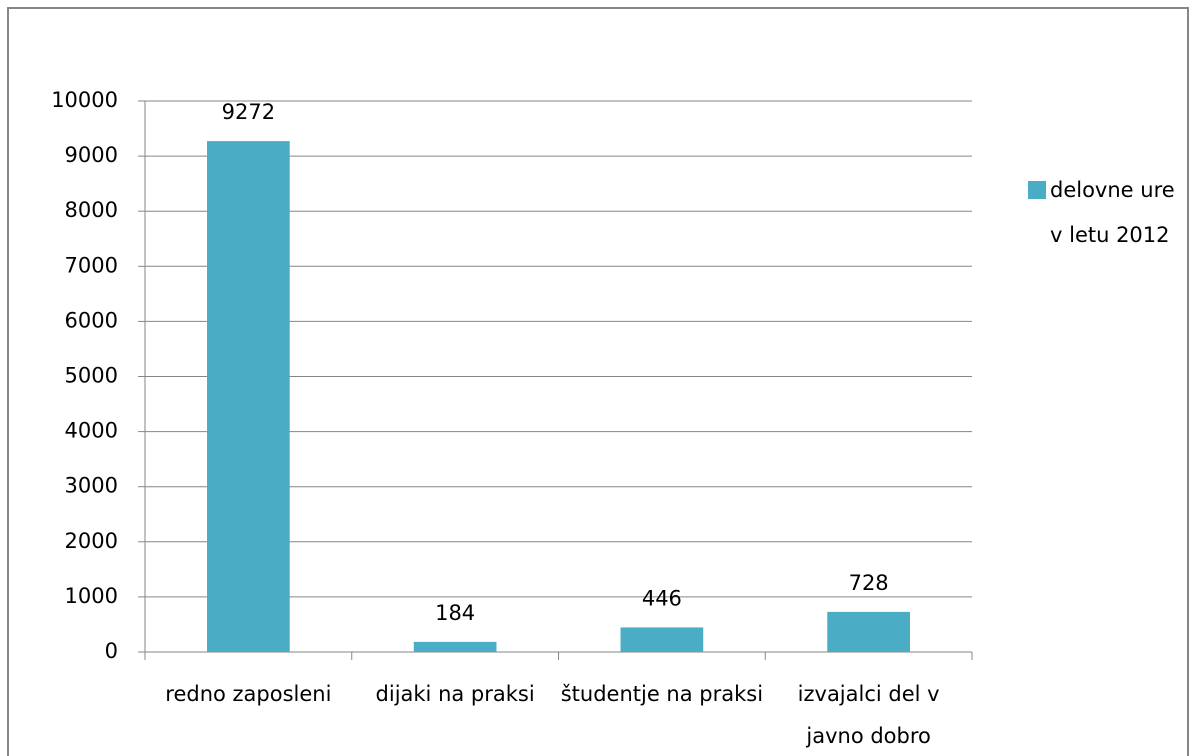 The width and height of the screenshot is (1195, 756). Describe the element at coordinates (91, 486) in the screenshot. I see `y-tick-label: 3000` at that location.